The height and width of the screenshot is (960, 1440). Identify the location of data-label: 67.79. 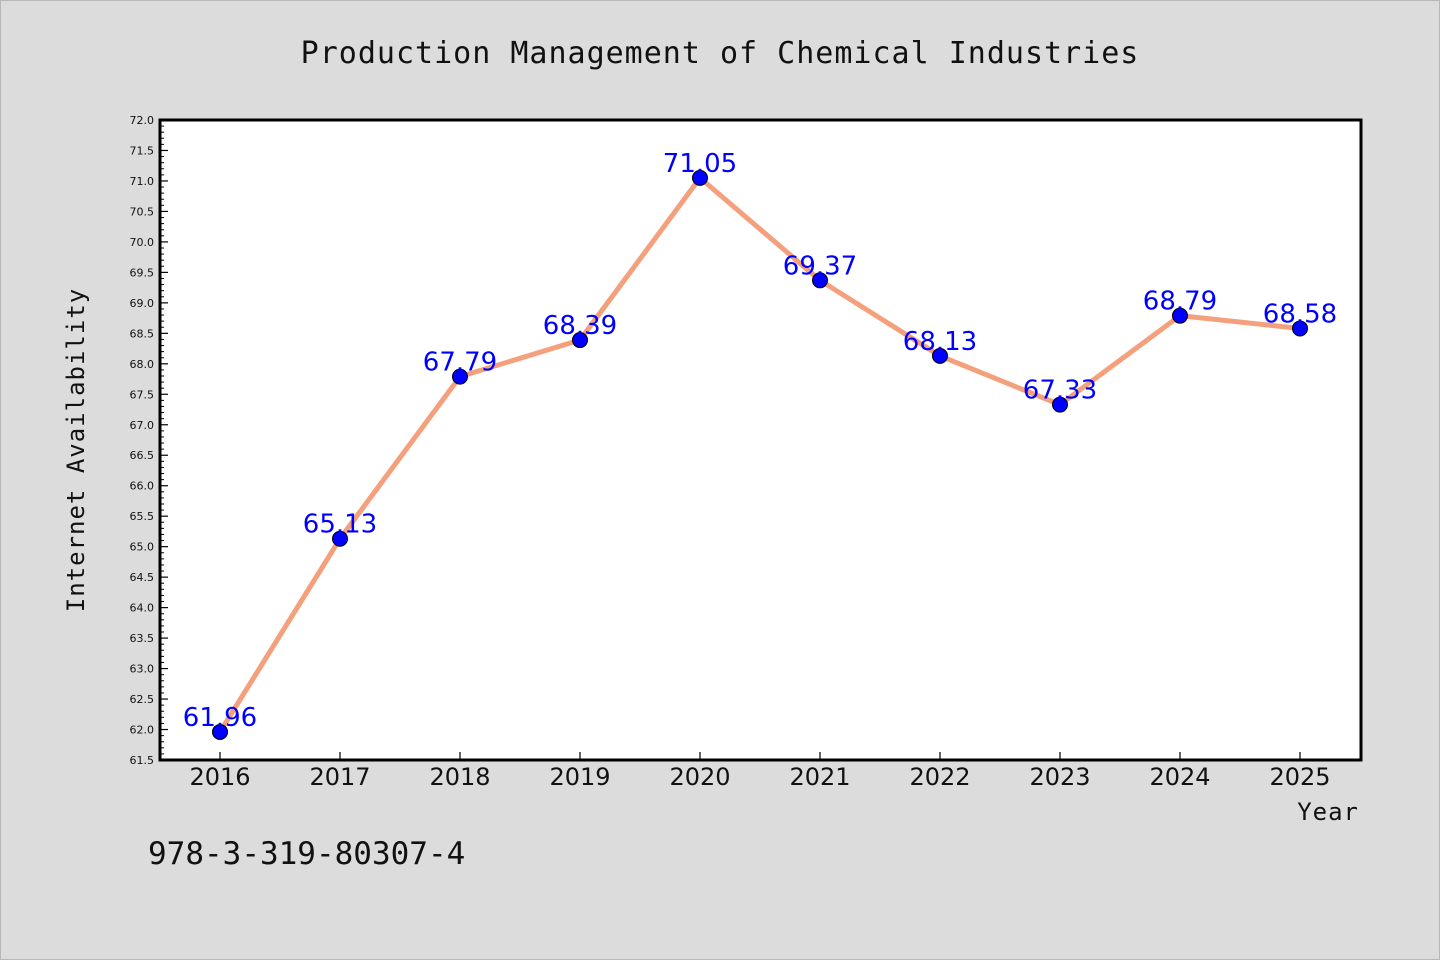
(460, 363).